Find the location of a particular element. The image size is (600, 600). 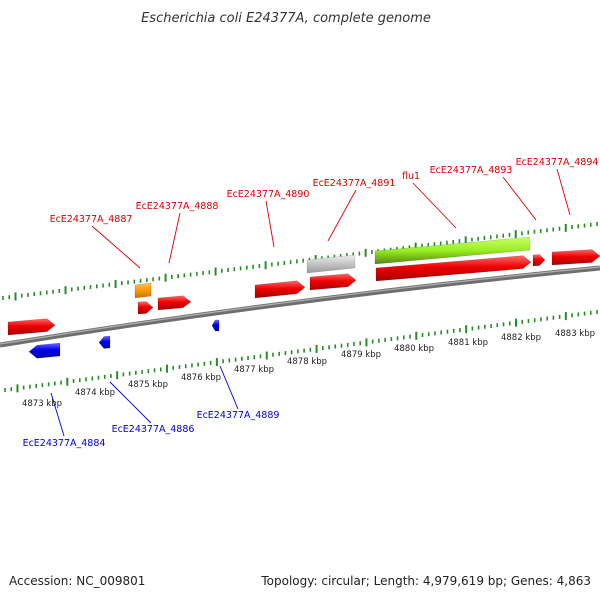

tick-label: 4875 kbp is located at coordinates (148, 385).